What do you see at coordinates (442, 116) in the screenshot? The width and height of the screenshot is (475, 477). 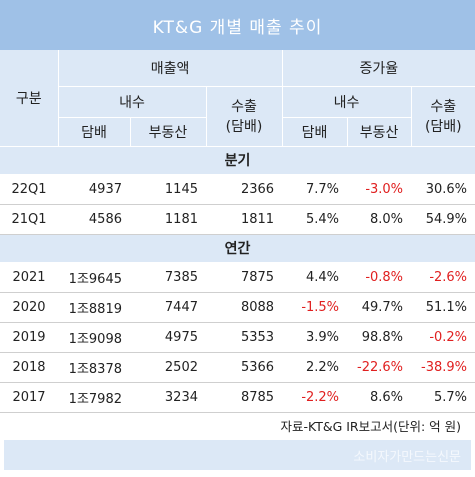 I see `header-growth-export: 수출 (담배)` at bounding box center [442, 116].